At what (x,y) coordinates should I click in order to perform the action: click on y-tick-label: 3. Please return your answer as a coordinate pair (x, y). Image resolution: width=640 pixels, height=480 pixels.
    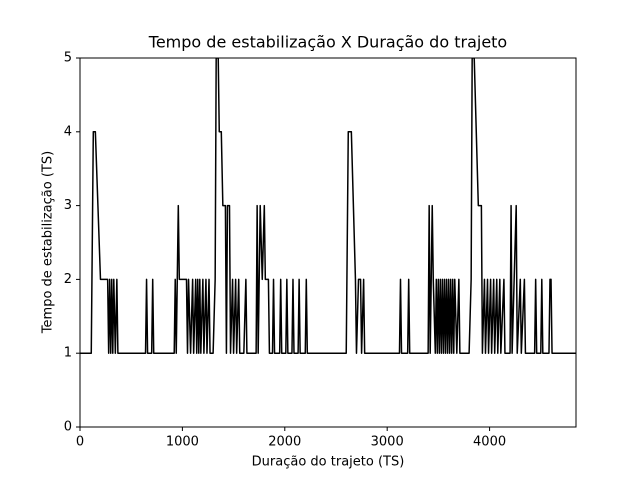
    Looking at the image, I should click on (68, 205).